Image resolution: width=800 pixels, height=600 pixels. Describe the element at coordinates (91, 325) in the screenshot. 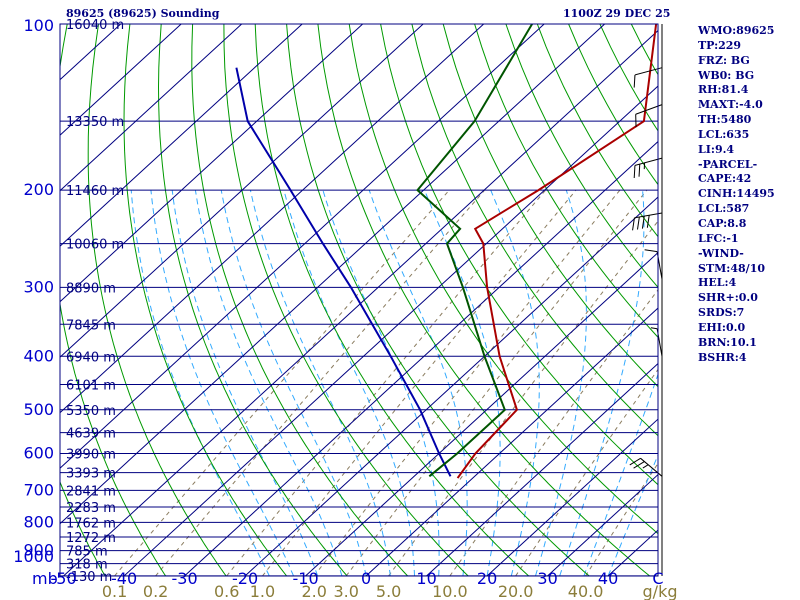

I see `height-label: 7845 m` at that location.